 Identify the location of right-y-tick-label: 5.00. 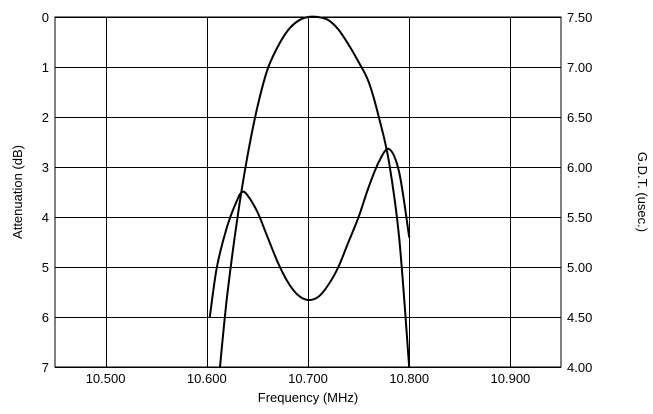
(579, 267).